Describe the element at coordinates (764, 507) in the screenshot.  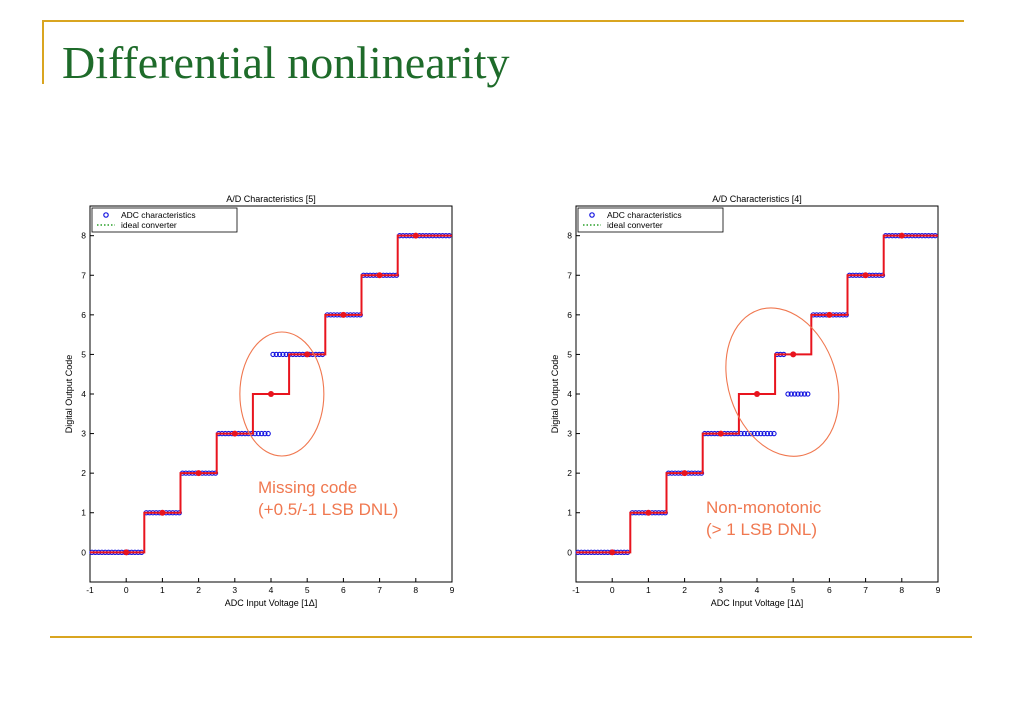
I see `annotation-text: Non-monotonic` at that location.